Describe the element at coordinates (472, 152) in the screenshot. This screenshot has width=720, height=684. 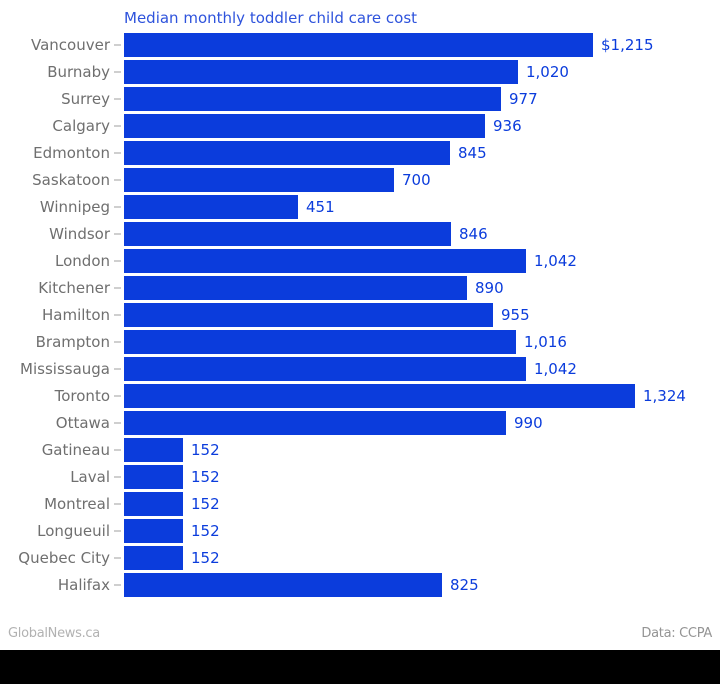
I see `value-label: 845` at that location.